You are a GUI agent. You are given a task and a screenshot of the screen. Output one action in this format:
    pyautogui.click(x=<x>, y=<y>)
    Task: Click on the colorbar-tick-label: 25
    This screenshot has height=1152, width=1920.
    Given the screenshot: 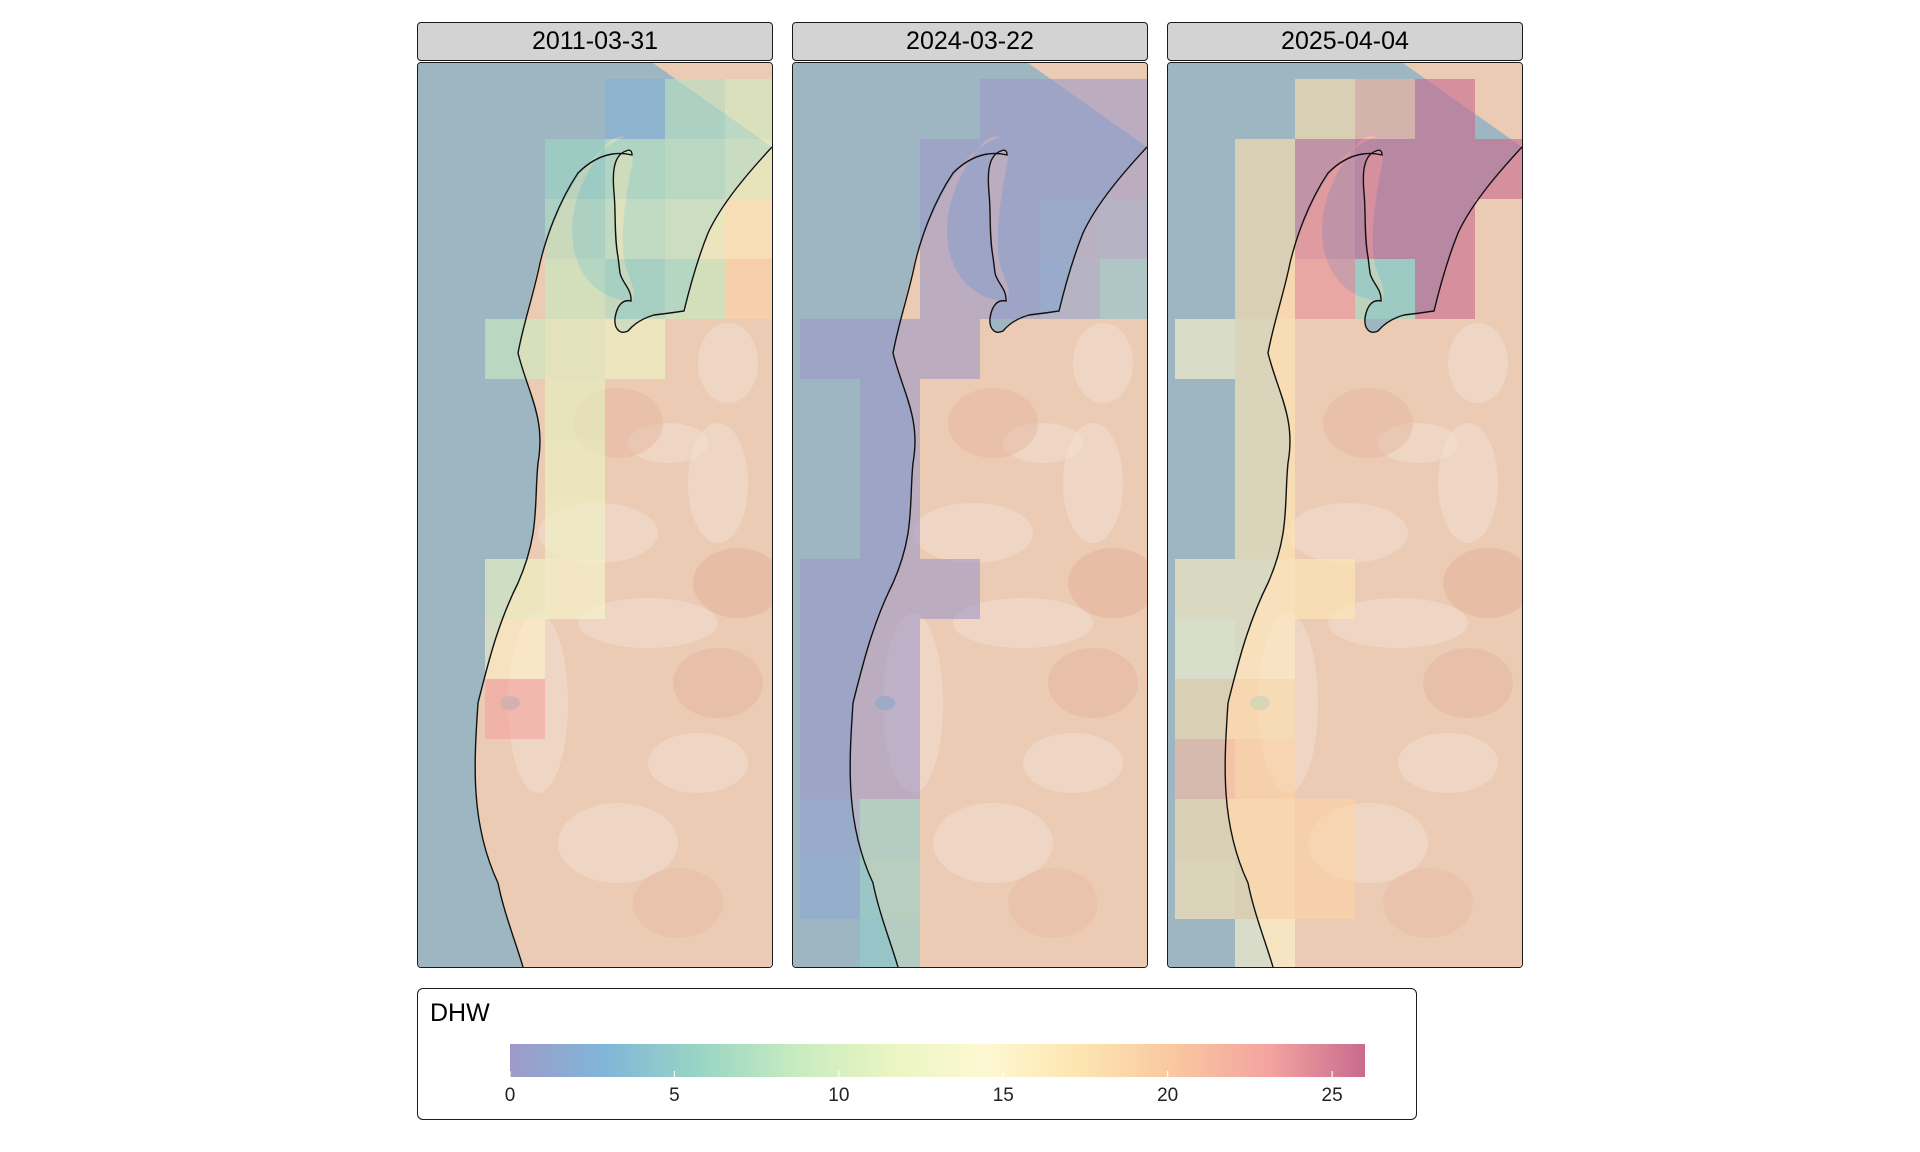 What is the action you would take?
    pyautogui.click(x=1332, y=1095)
    